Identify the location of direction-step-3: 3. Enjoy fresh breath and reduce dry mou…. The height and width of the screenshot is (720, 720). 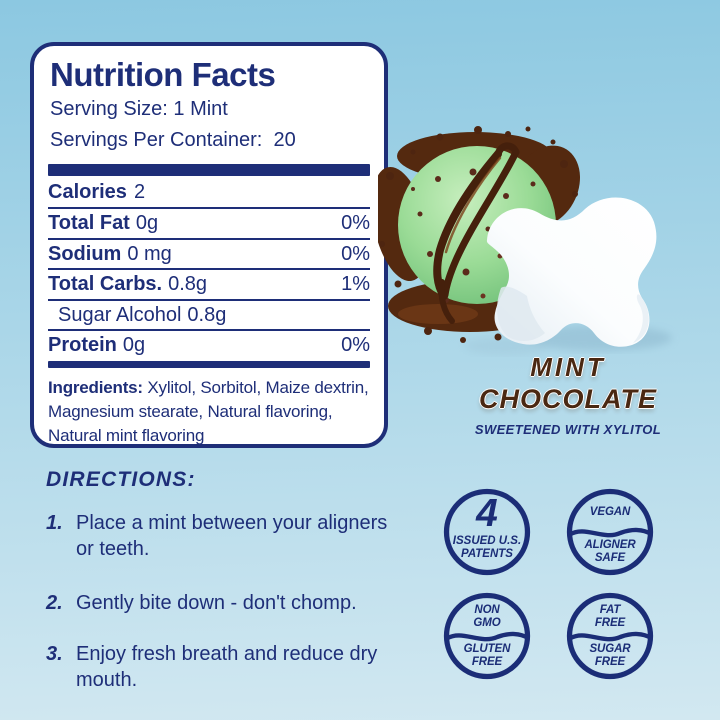
(212, 667).